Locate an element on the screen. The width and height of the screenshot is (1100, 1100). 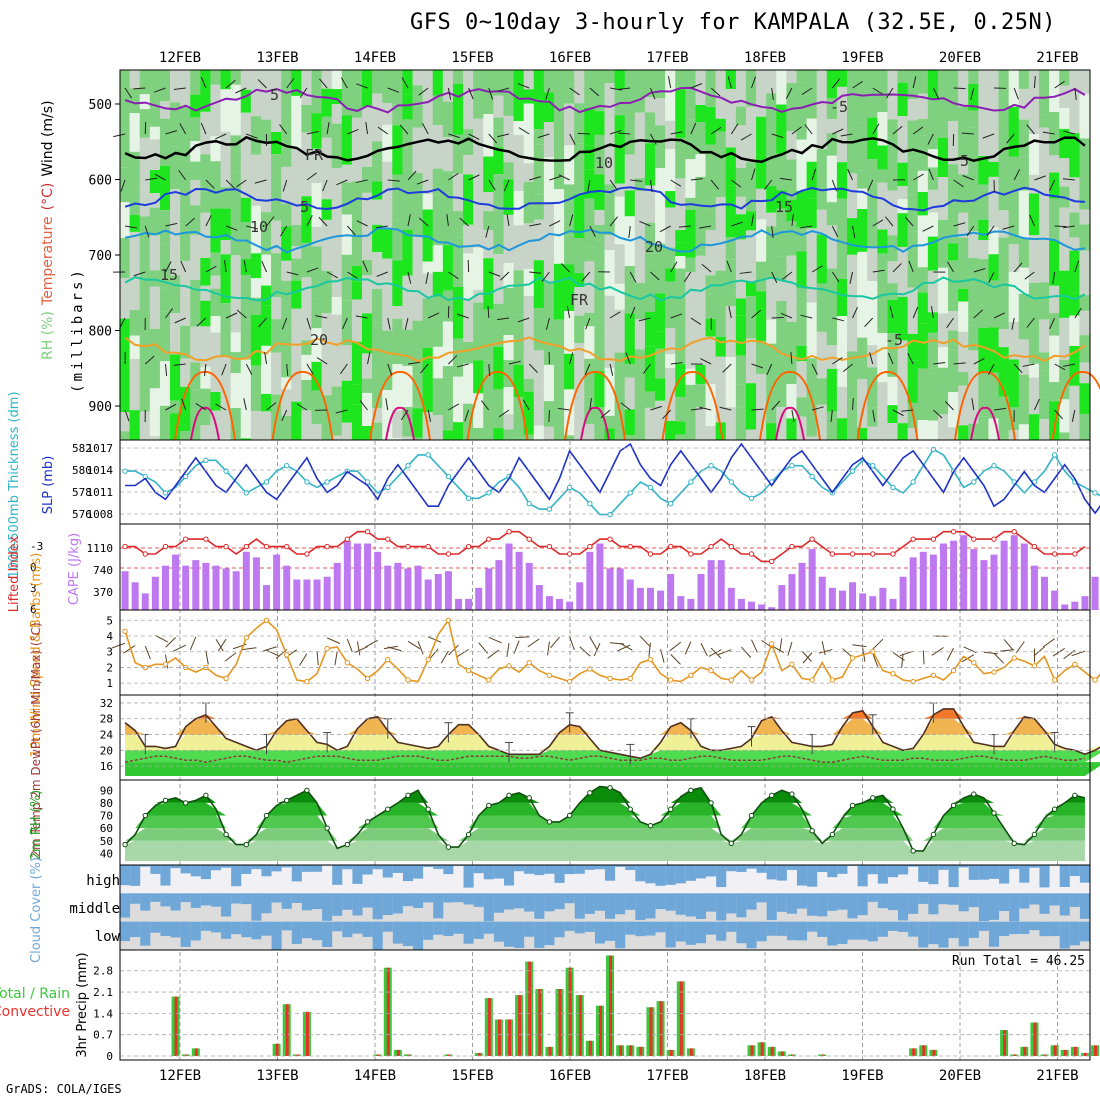
contour-label: FR is located at coordinates (579, 300).